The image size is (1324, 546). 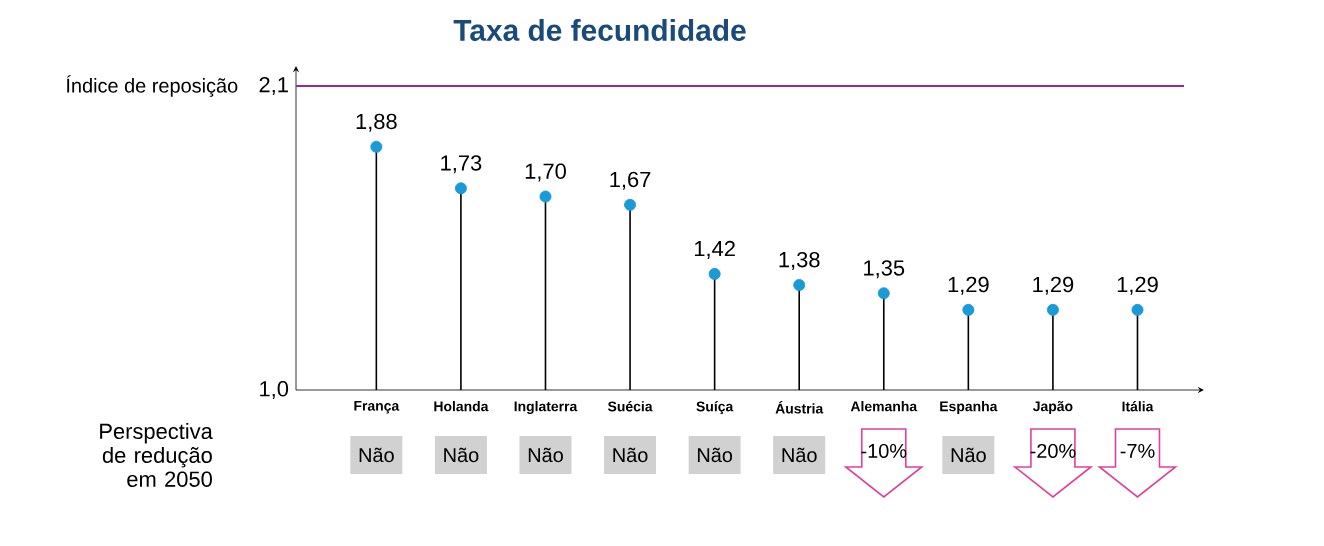 What do you see at coordinates (599, 30) in the screenshot?
I see `chart-title: Taxa de fecundidade` at bounding box center [599, 30].